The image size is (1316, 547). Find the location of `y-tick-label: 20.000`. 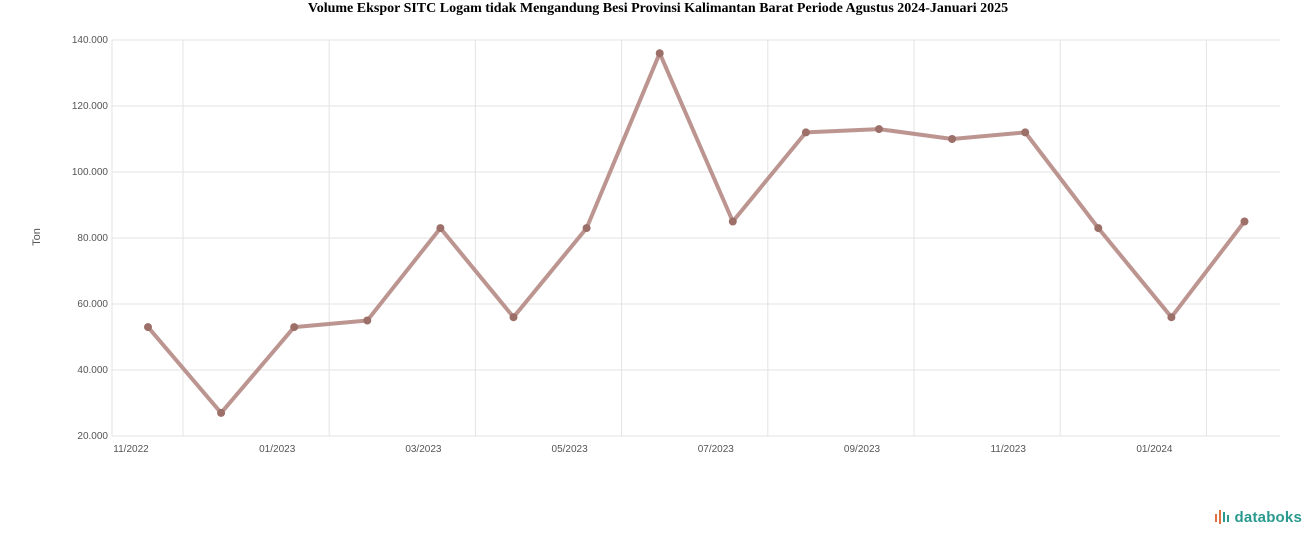

y-tick-label: 20.000 is located at coordinates (92, 436).